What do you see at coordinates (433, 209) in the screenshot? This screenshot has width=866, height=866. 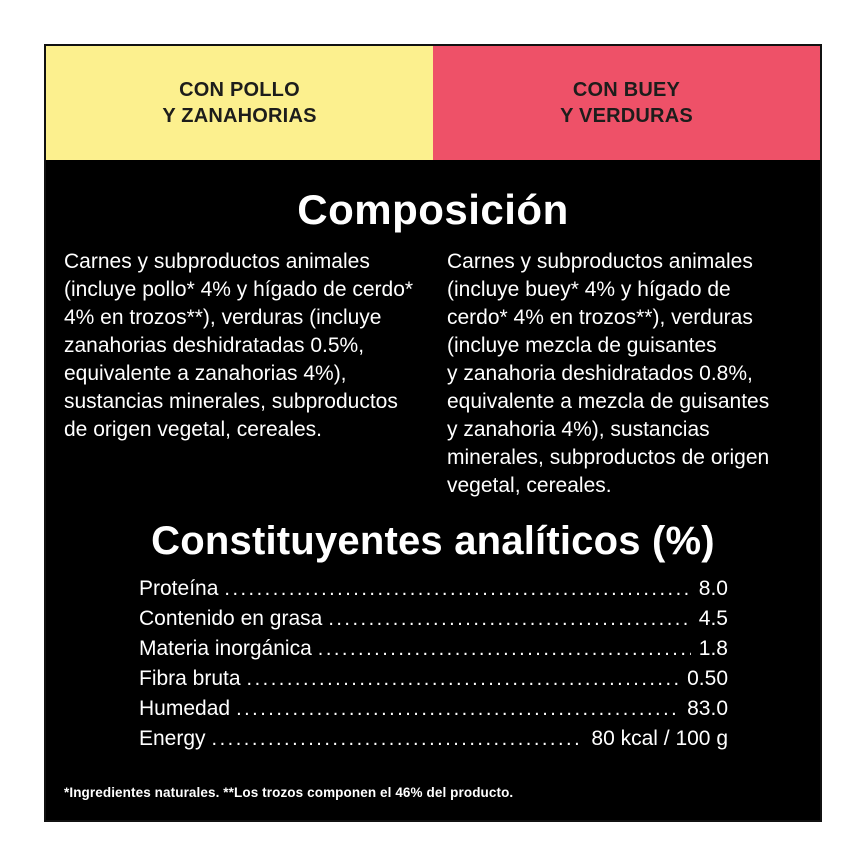 I see `composition-title: Composición` at bounding box center [433, 209].